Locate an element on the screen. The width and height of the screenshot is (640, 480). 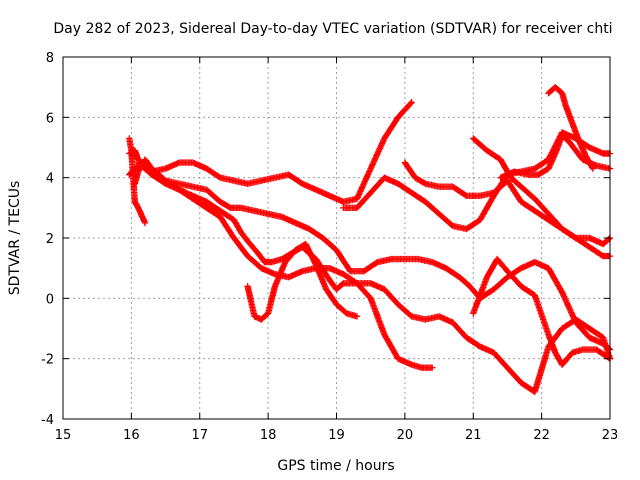
x-tick-label: 17 is located at coordinates (199, 435).